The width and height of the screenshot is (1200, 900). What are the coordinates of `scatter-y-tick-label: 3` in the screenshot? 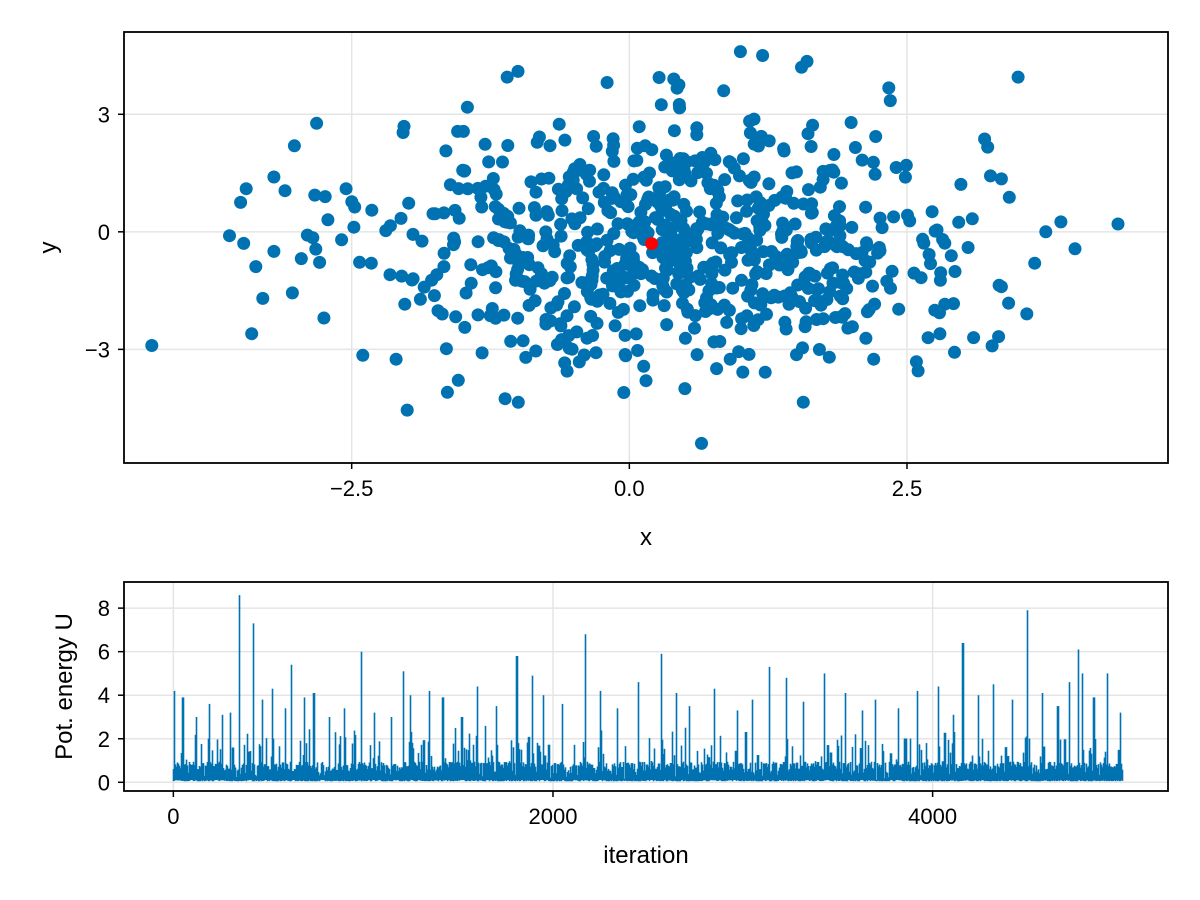 It's located at (104, 114).